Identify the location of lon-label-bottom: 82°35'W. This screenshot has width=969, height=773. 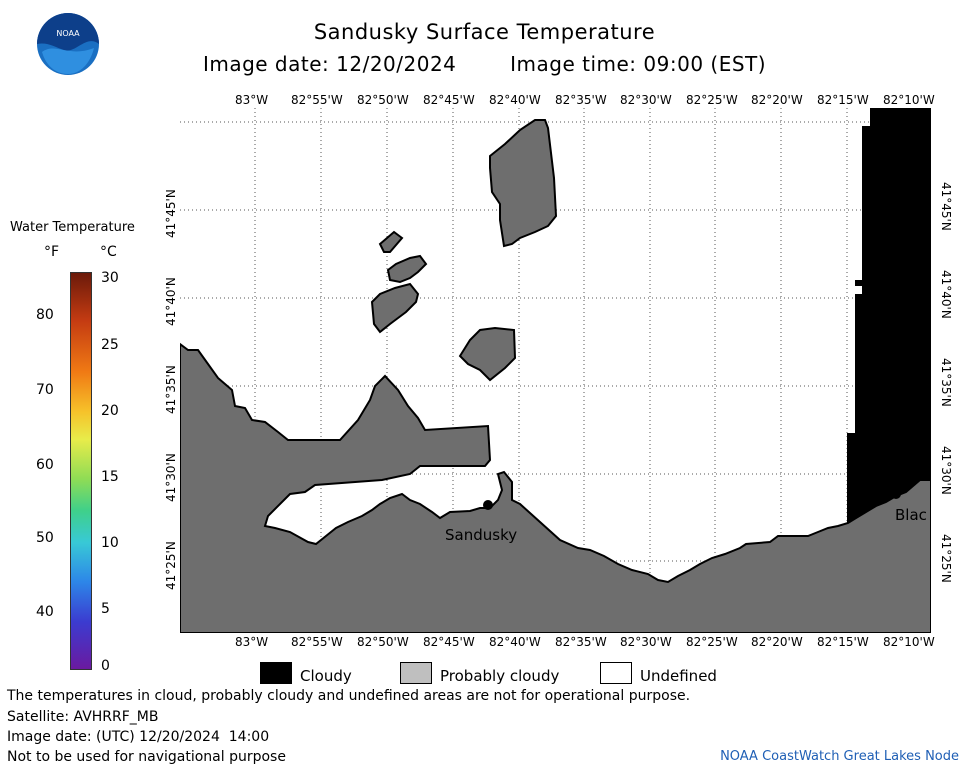
(581, 642).